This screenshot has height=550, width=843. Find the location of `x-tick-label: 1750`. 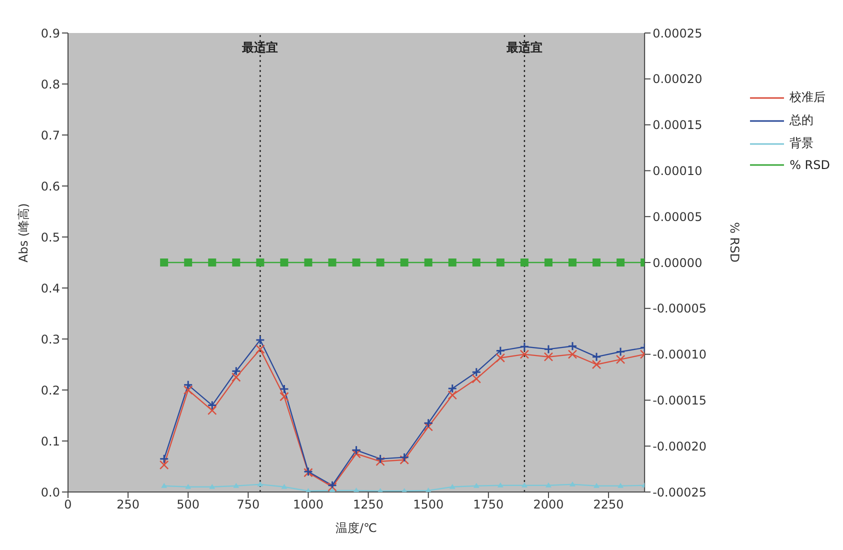

x-tick-label: 1750 is located at coordinates (488, 505).